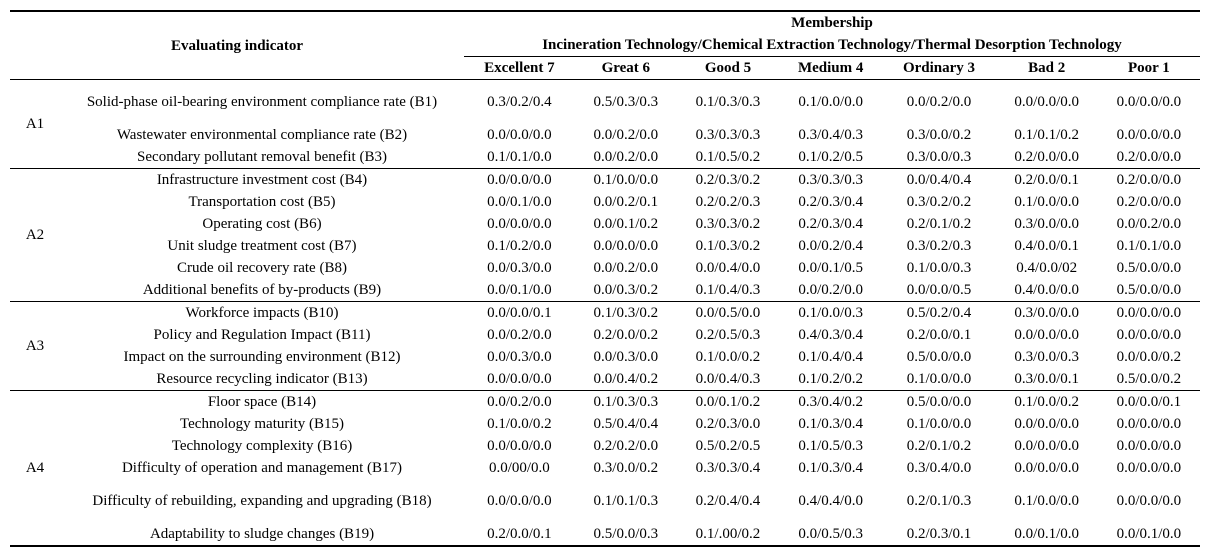 The height and width of the screenshot is (548, 1209). I want to click on membership-cell: 0.0/0.0/0.1, so click(519, 312).